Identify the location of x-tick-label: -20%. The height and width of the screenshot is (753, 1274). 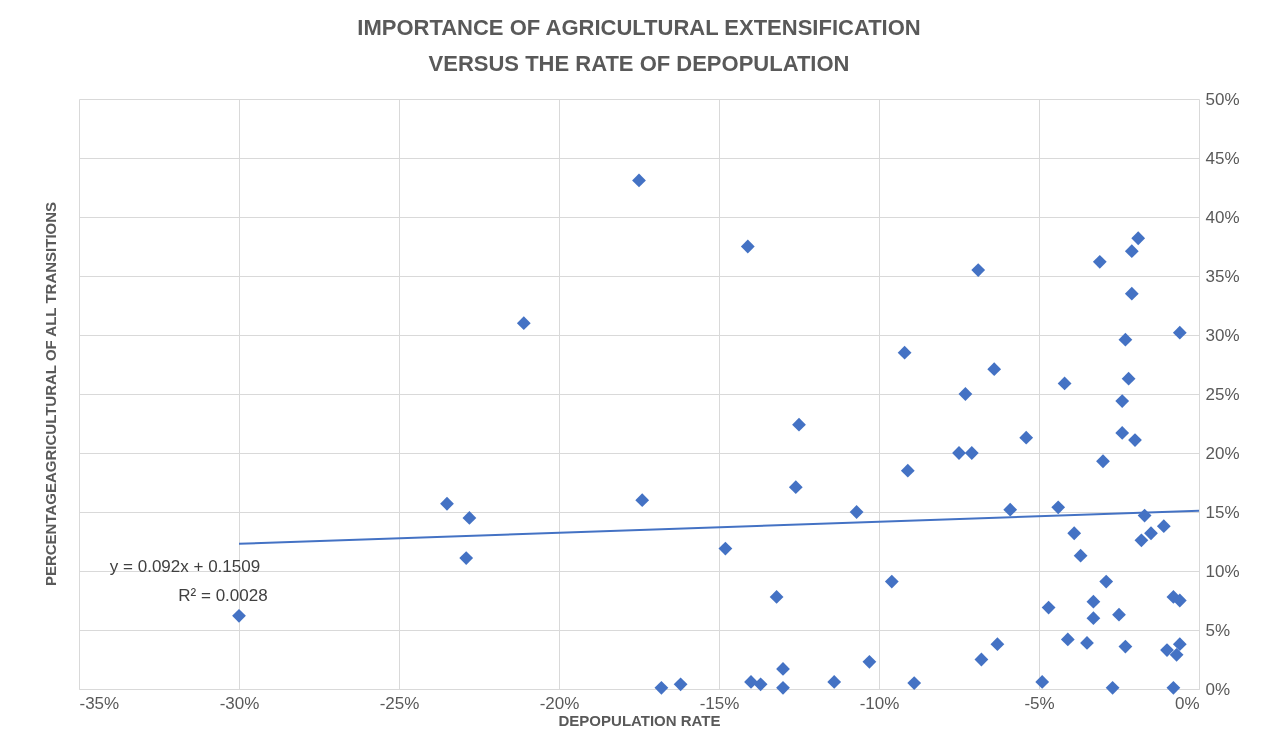
(559, 703).